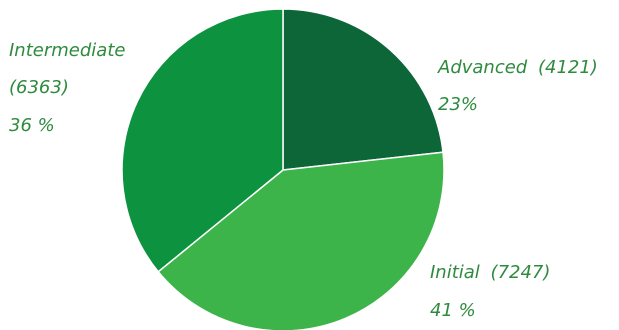  Describe the element at coordinates (490, 272) in the screenshot. I see `label-initial: Initial (7247)` at that location.